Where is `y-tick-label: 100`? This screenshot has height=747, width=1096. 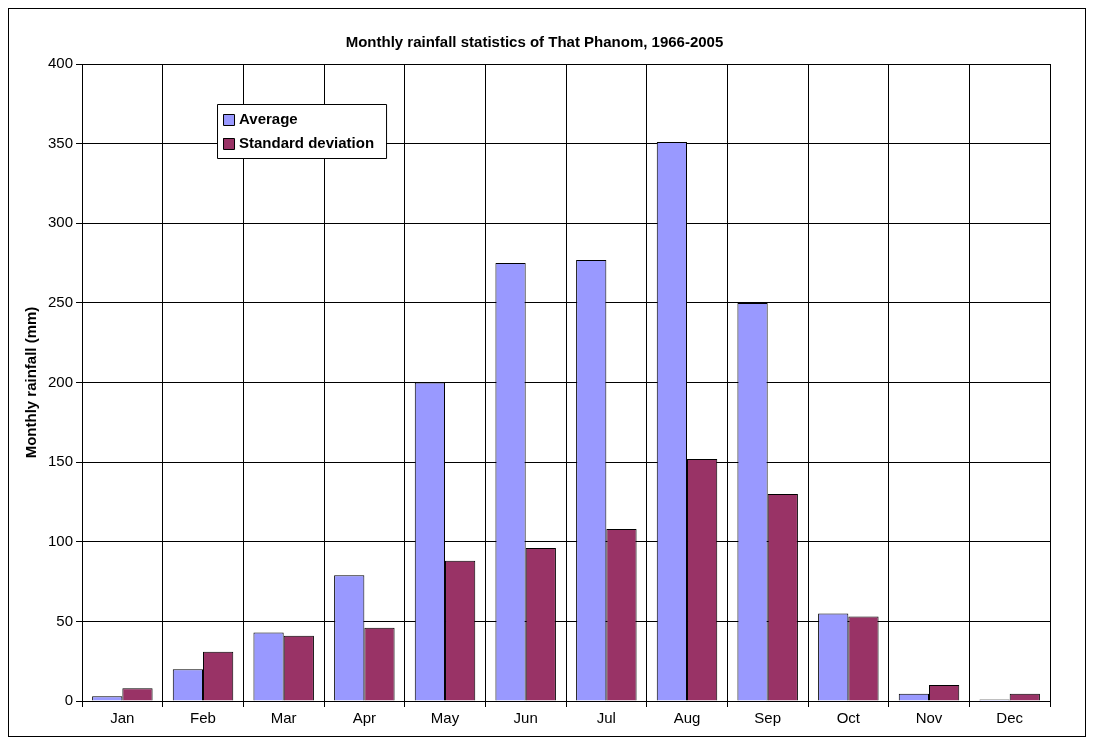
y-tick-label: 100 is located at coordinates (61, 540).